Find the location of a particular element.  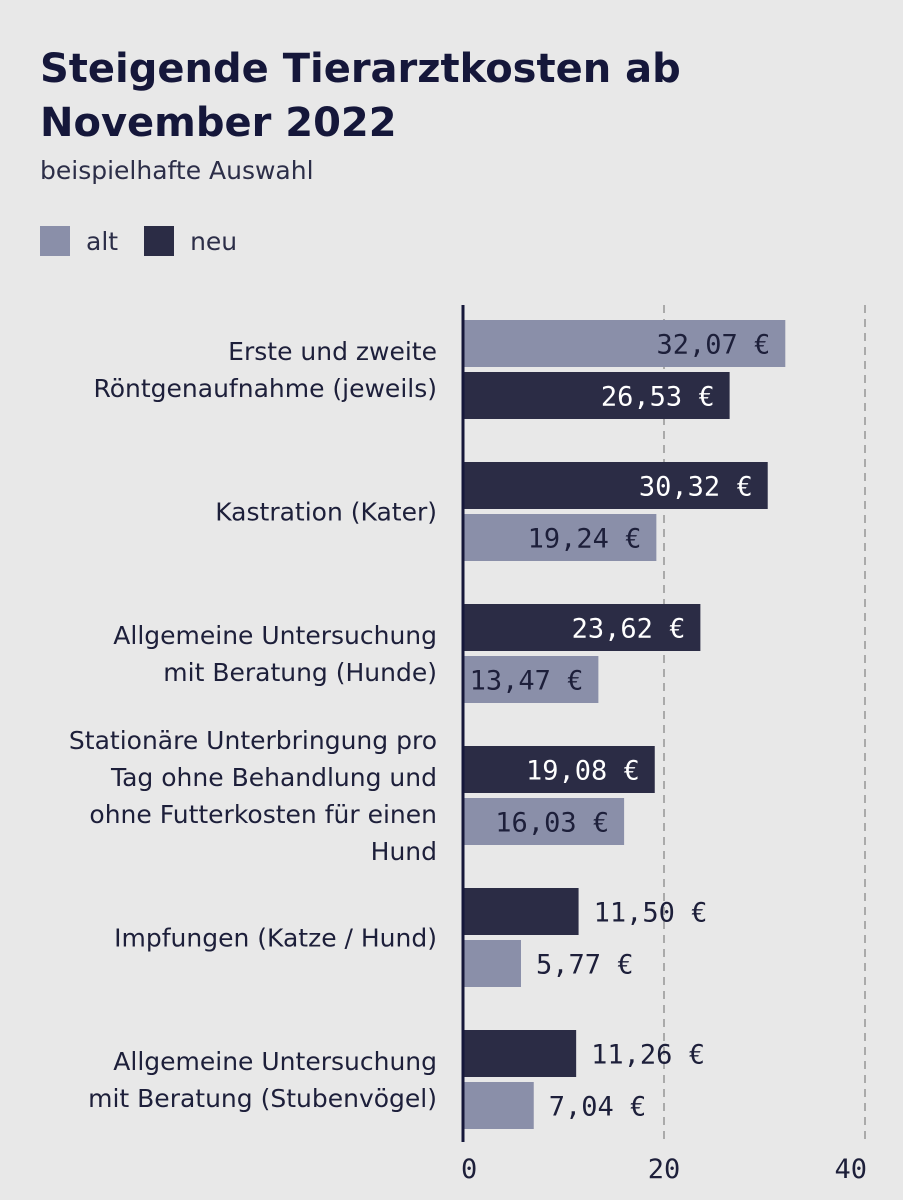

value-label-neu-1: 30,32 € is located at coordinates (696, 487).